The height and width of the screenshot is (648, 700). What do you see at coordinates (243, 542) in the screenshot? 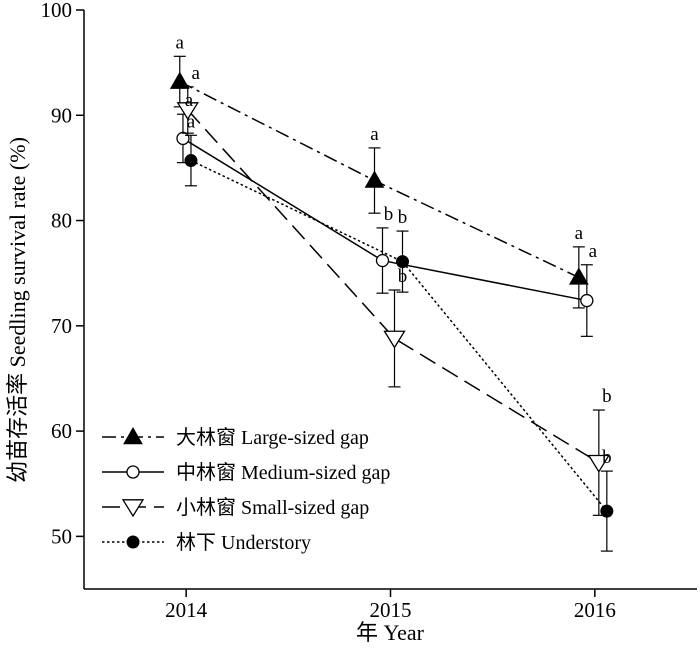
I see `legend-label: 林下 Understory` at bounding box center [243, 542].